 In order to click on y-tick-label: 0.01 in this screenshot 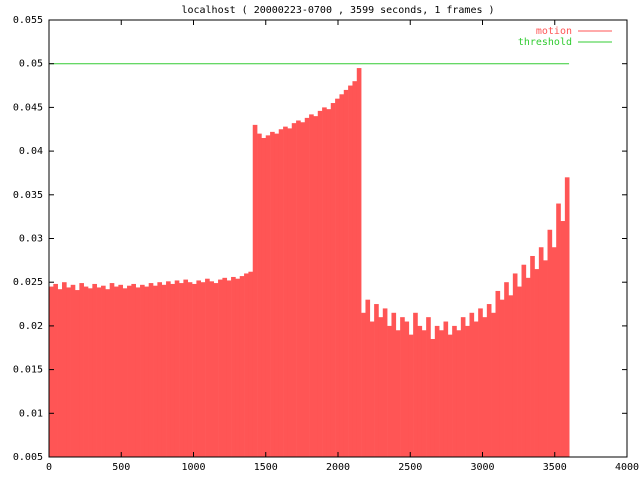, I will do `click(31, 413)`.